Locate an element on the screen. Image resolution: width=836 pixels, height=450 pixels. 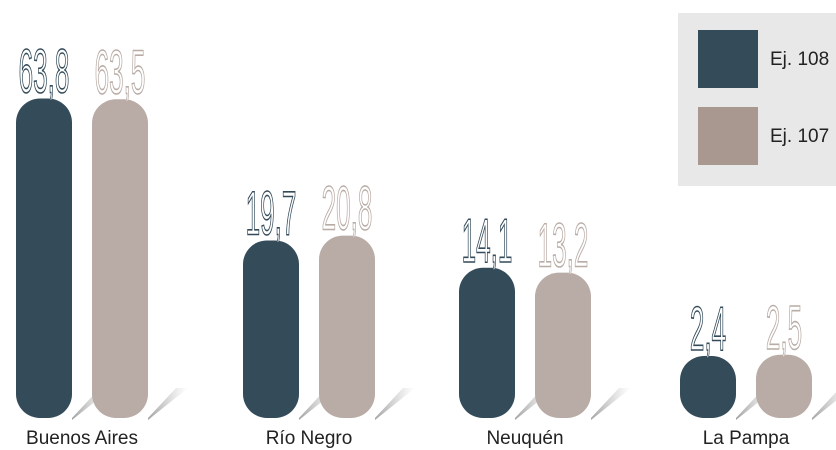
legend-label: Ej. 108 is located at coordinates (799, 59).